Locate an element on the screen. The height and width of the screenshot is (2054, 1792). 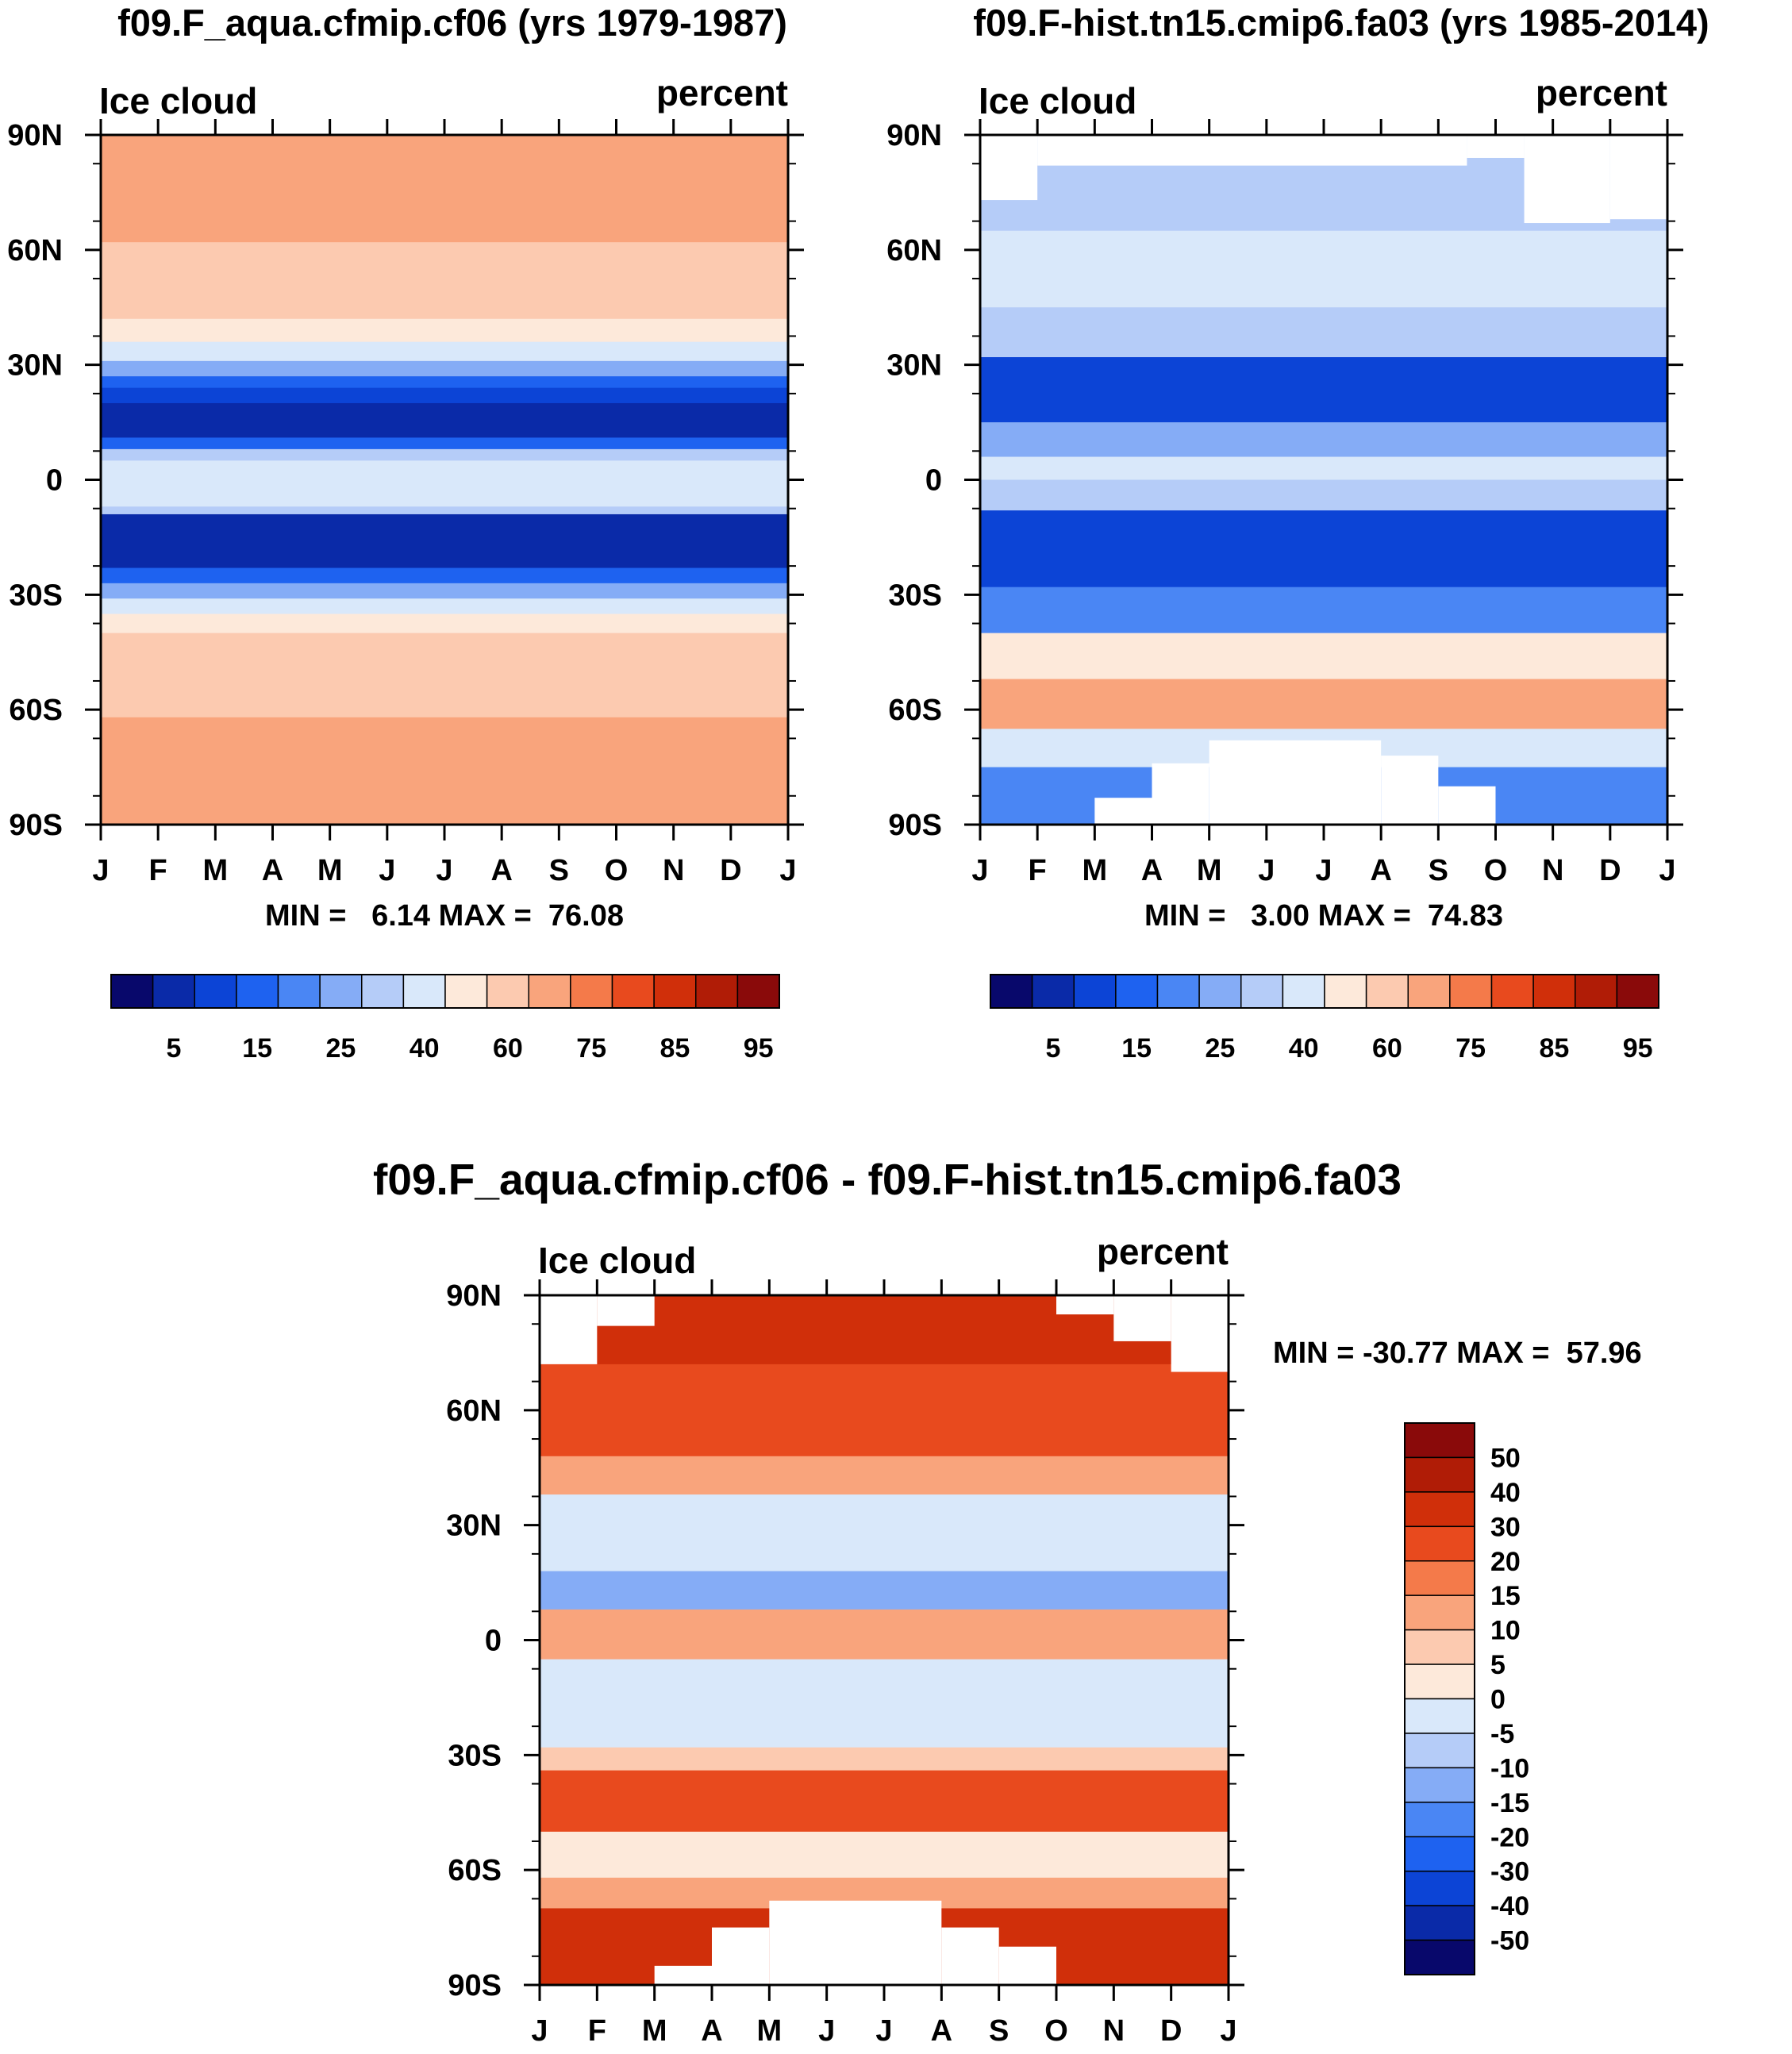
colorbar-label: 5 is located at coordinates (1498, 1665).